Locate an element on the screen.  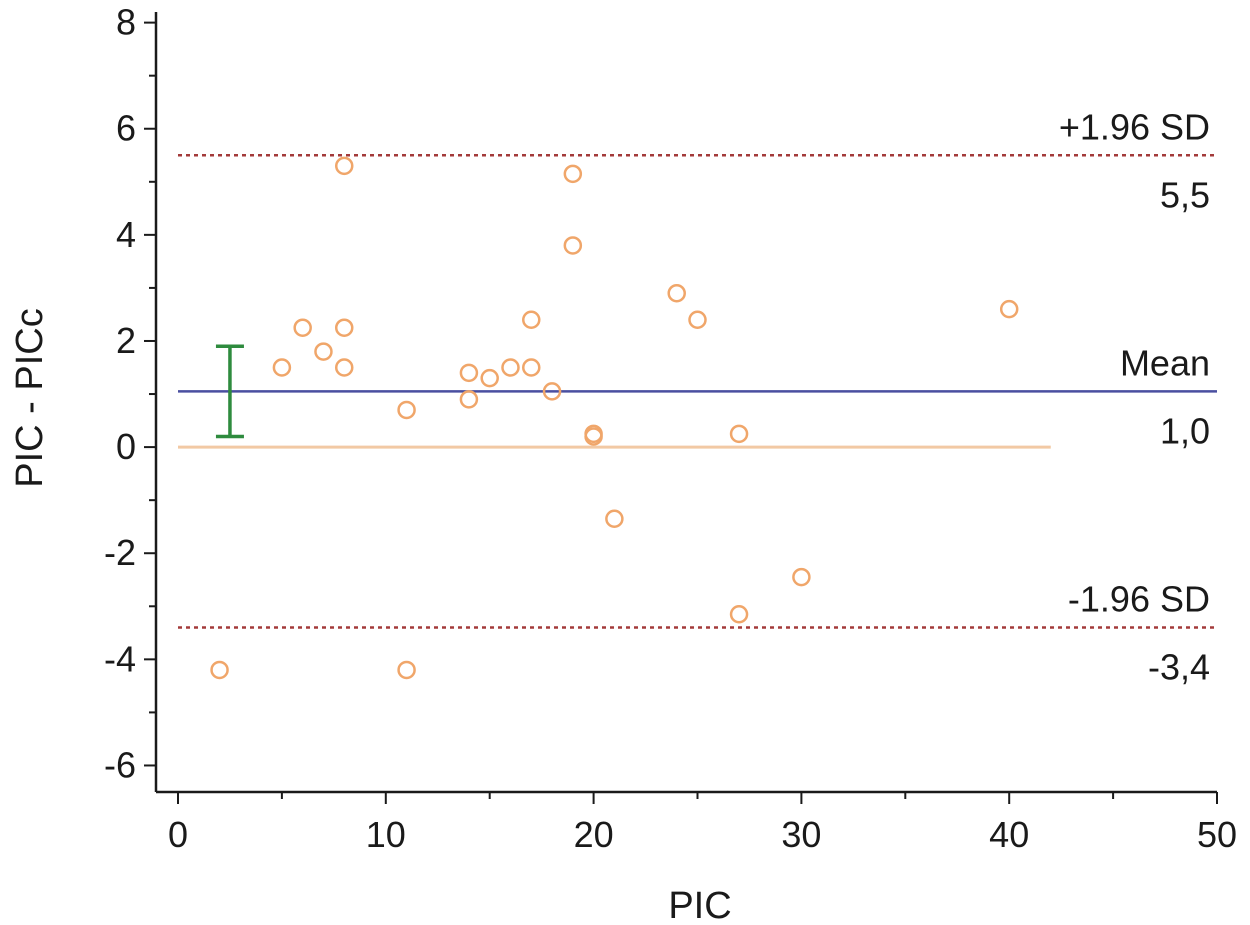
y-tick-label: 0 is located at coordinates (126, 446).